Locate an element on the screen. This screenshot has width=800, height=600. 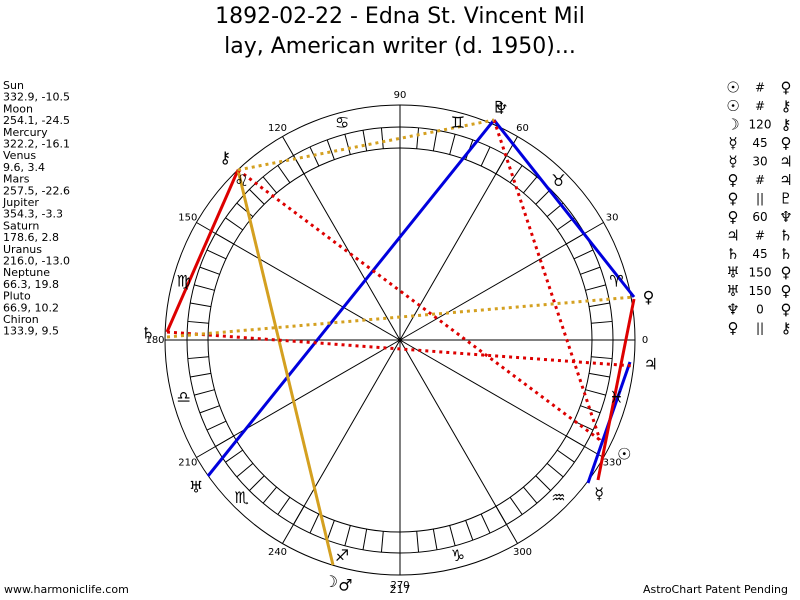
planet-name: Chiron is located at coordinates (21, 319).